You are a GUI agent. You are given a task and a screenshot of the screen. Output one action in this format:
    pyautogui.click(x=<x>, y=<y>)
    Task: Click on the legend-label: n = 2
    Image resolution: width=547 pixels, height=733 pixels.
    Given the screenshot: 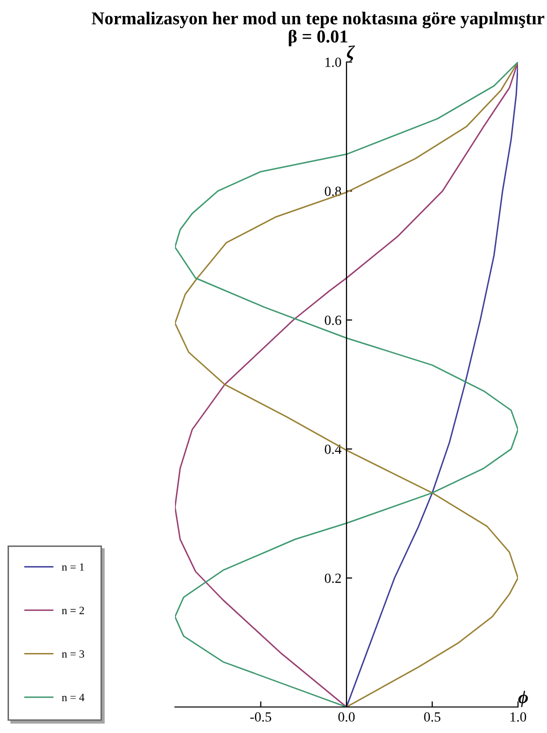 What is the action you would take?
    pyautogui.click(x=73, y=610)
    